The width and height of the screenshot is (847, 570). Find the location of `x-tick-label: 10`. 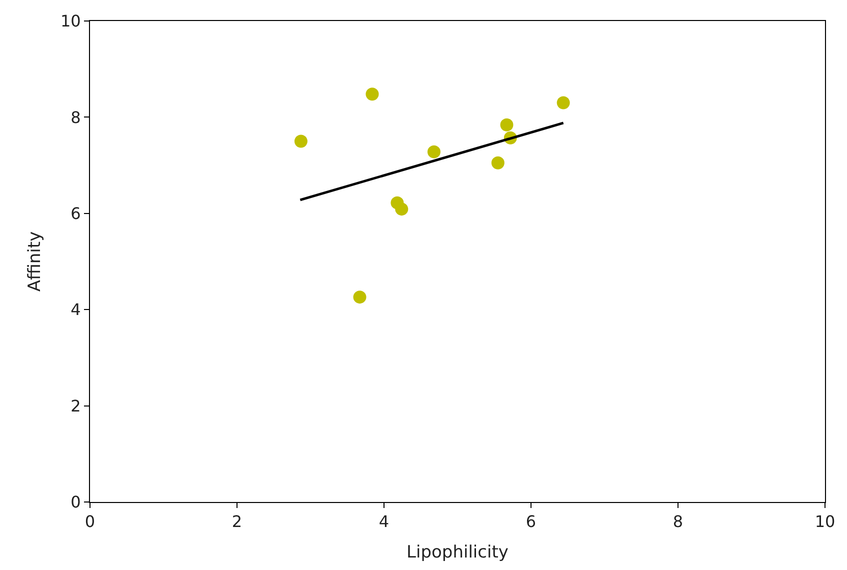

x-tick-label: 10 is located at coordinates (825, 522).